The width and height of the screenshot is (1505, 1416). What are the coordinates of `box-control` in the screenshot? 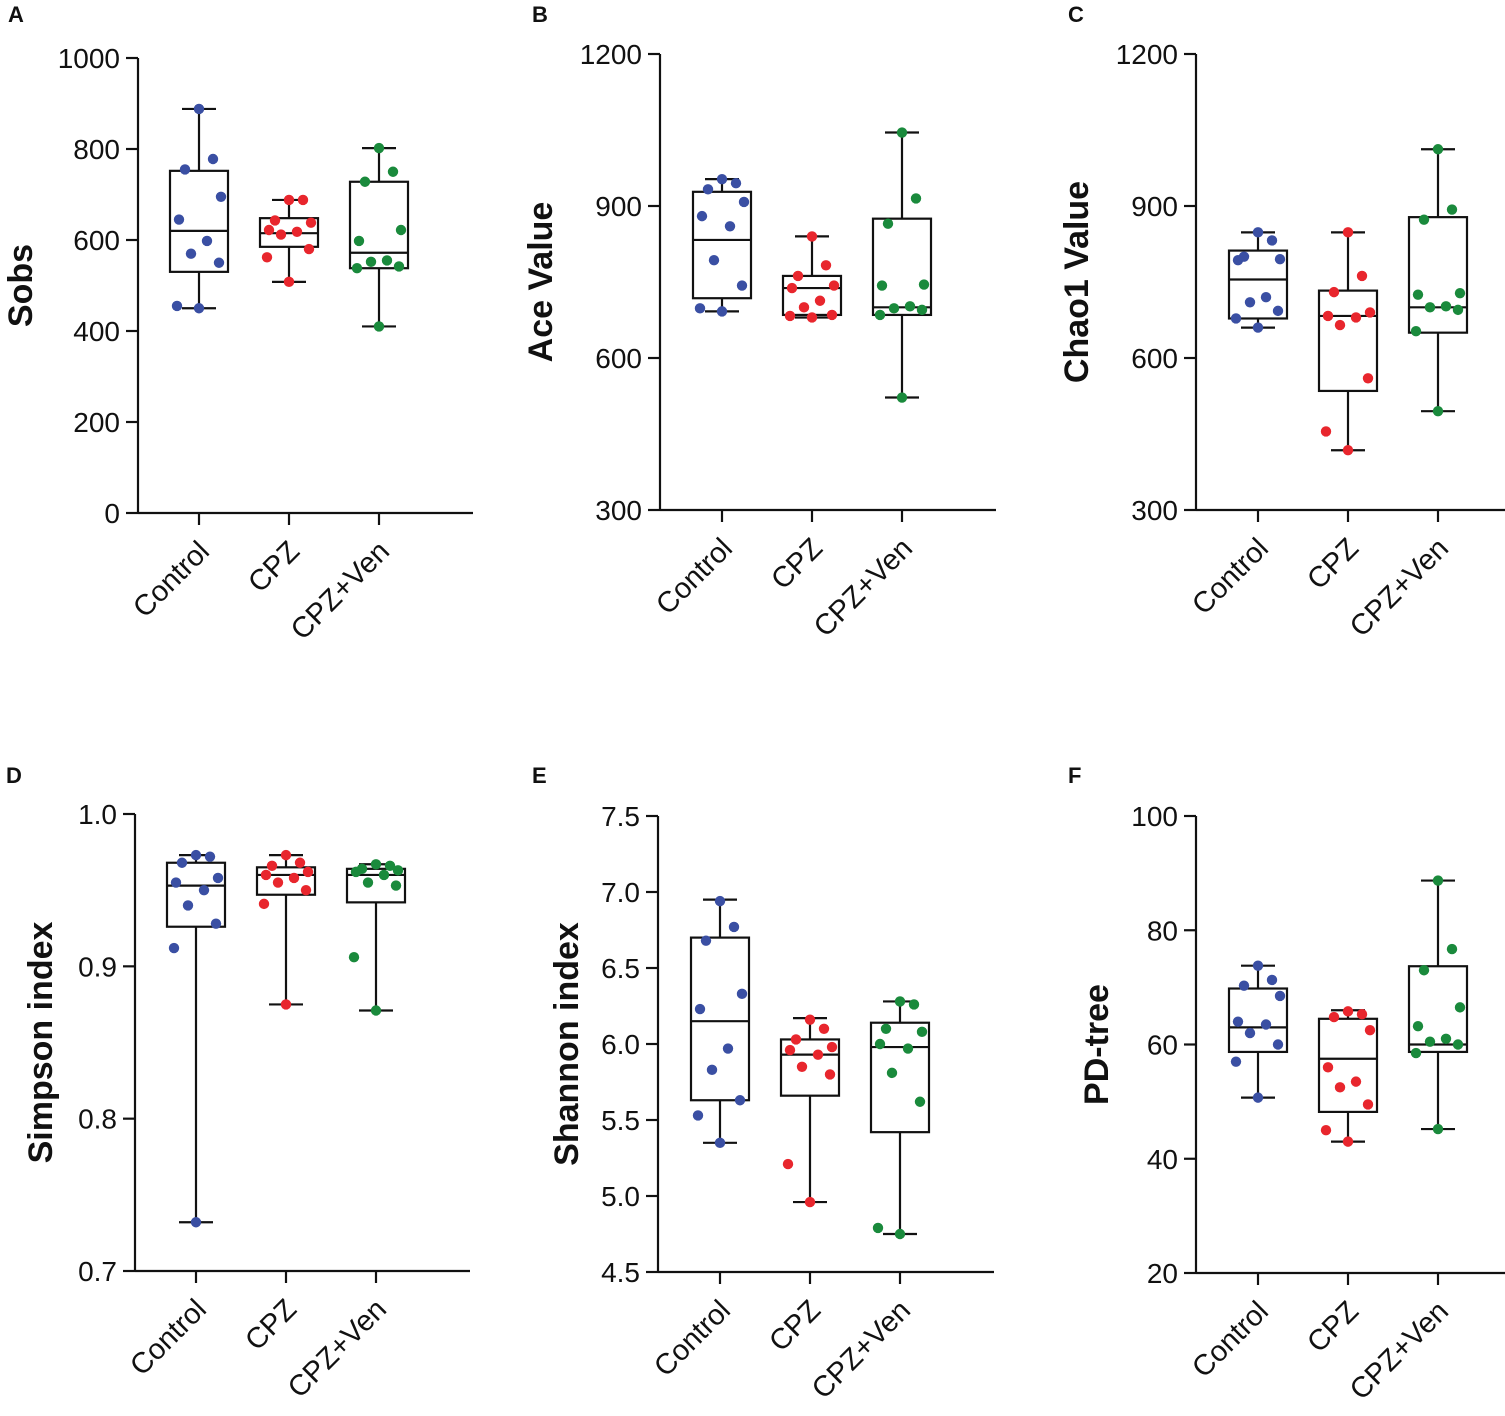 It's located at (1258, 280).